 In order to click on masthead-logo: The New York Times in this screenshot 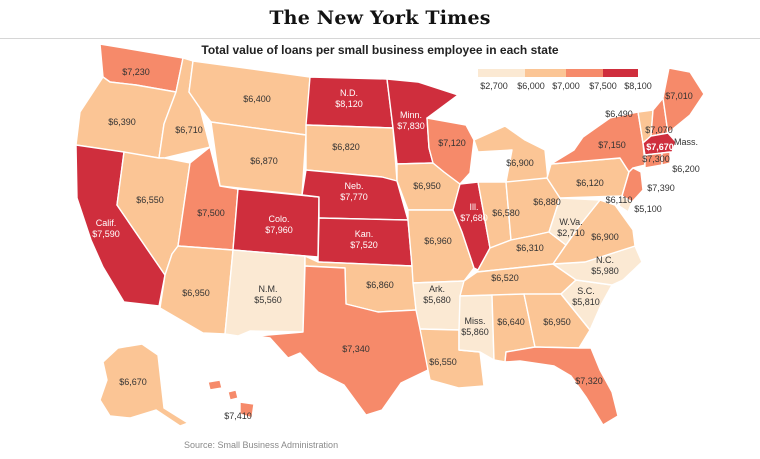, I will do `click(380, 18)`.